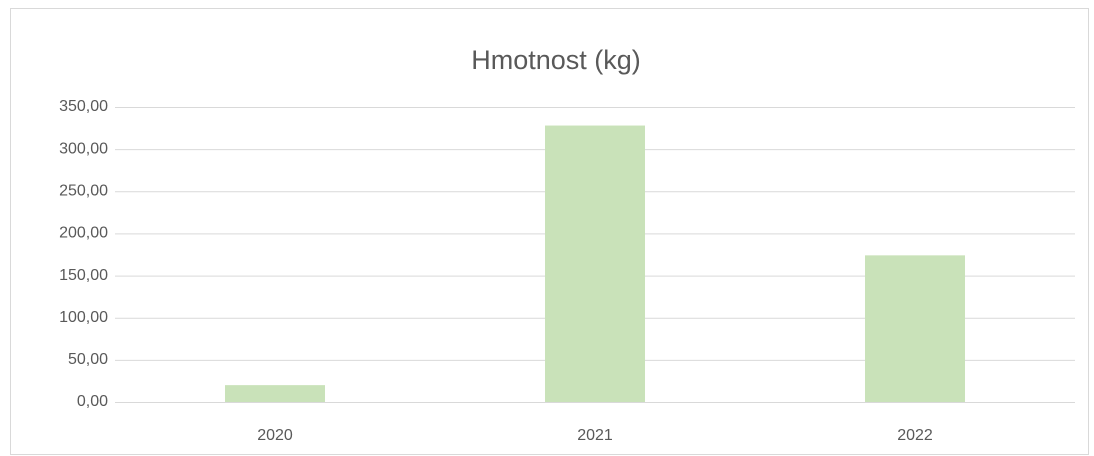 The height and width of the screenshot is (456, 1094). I want to click on x-tick-label: 2021, so click(595, 435).